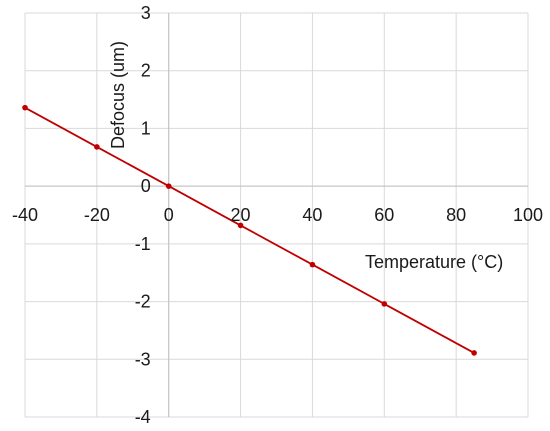 The width and height of the screenshot is (550, 431). I want to click on x-tick-label: -20, so click(97, 215).